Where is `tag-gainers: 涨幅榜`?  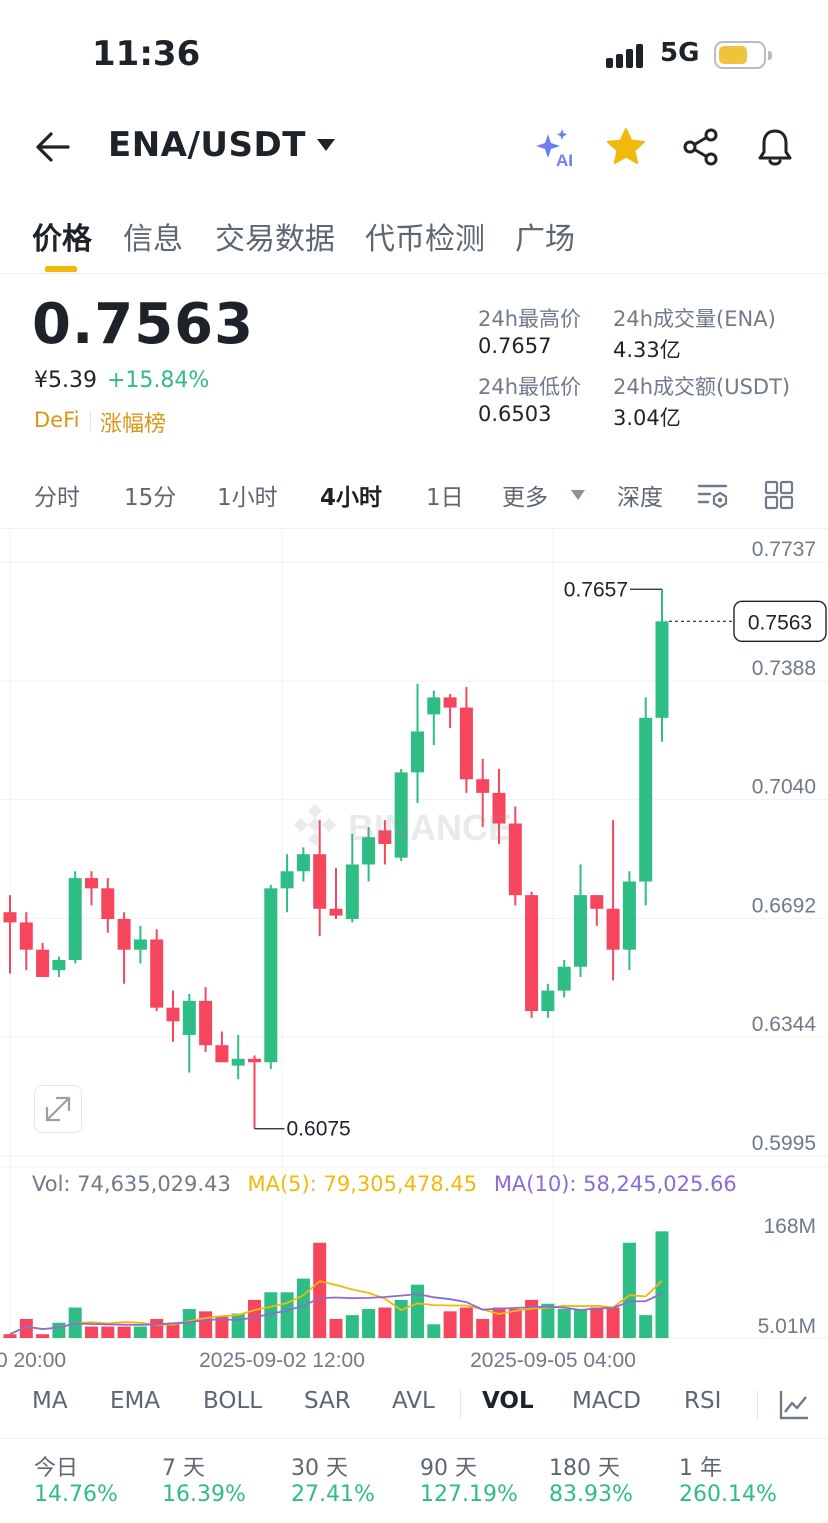
tag-gainers: 涨幅榜 is located at coordinates (133, 424).